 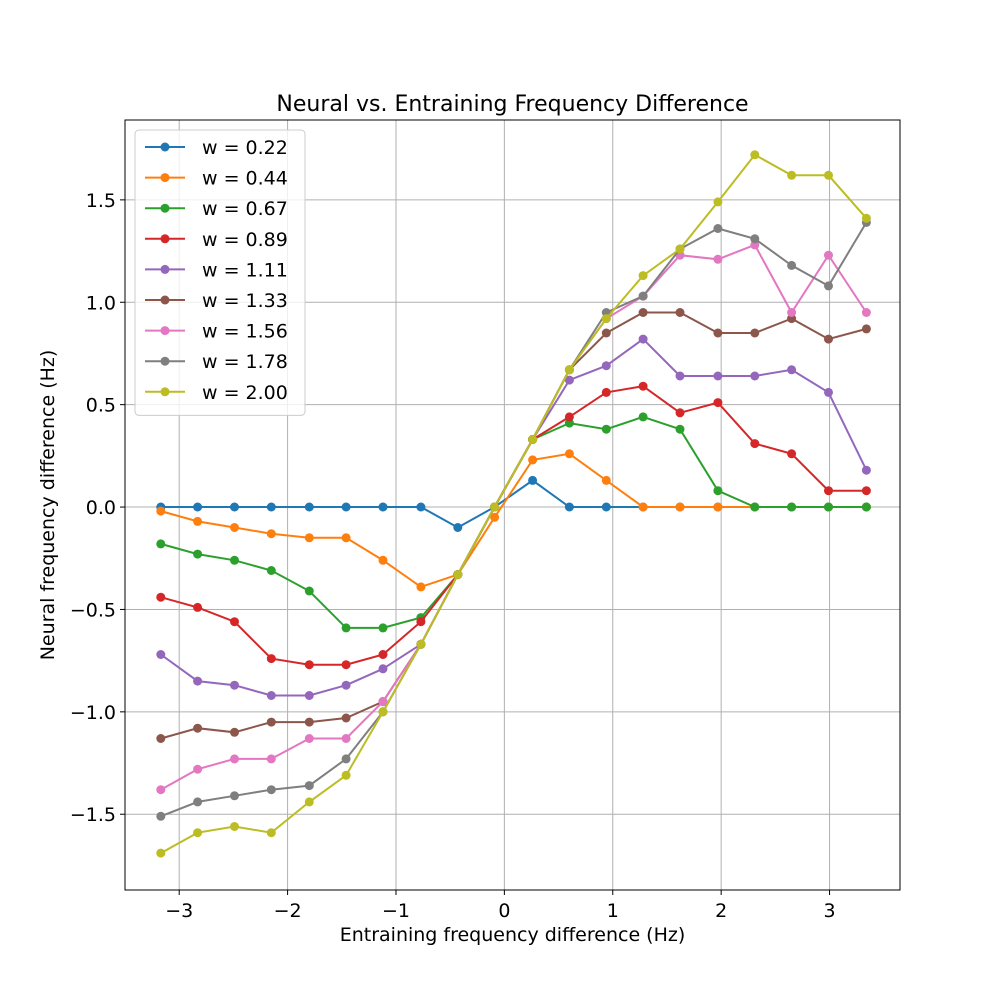 I want to click on y-tick-label: −1.5, so click(x=93, y=815).